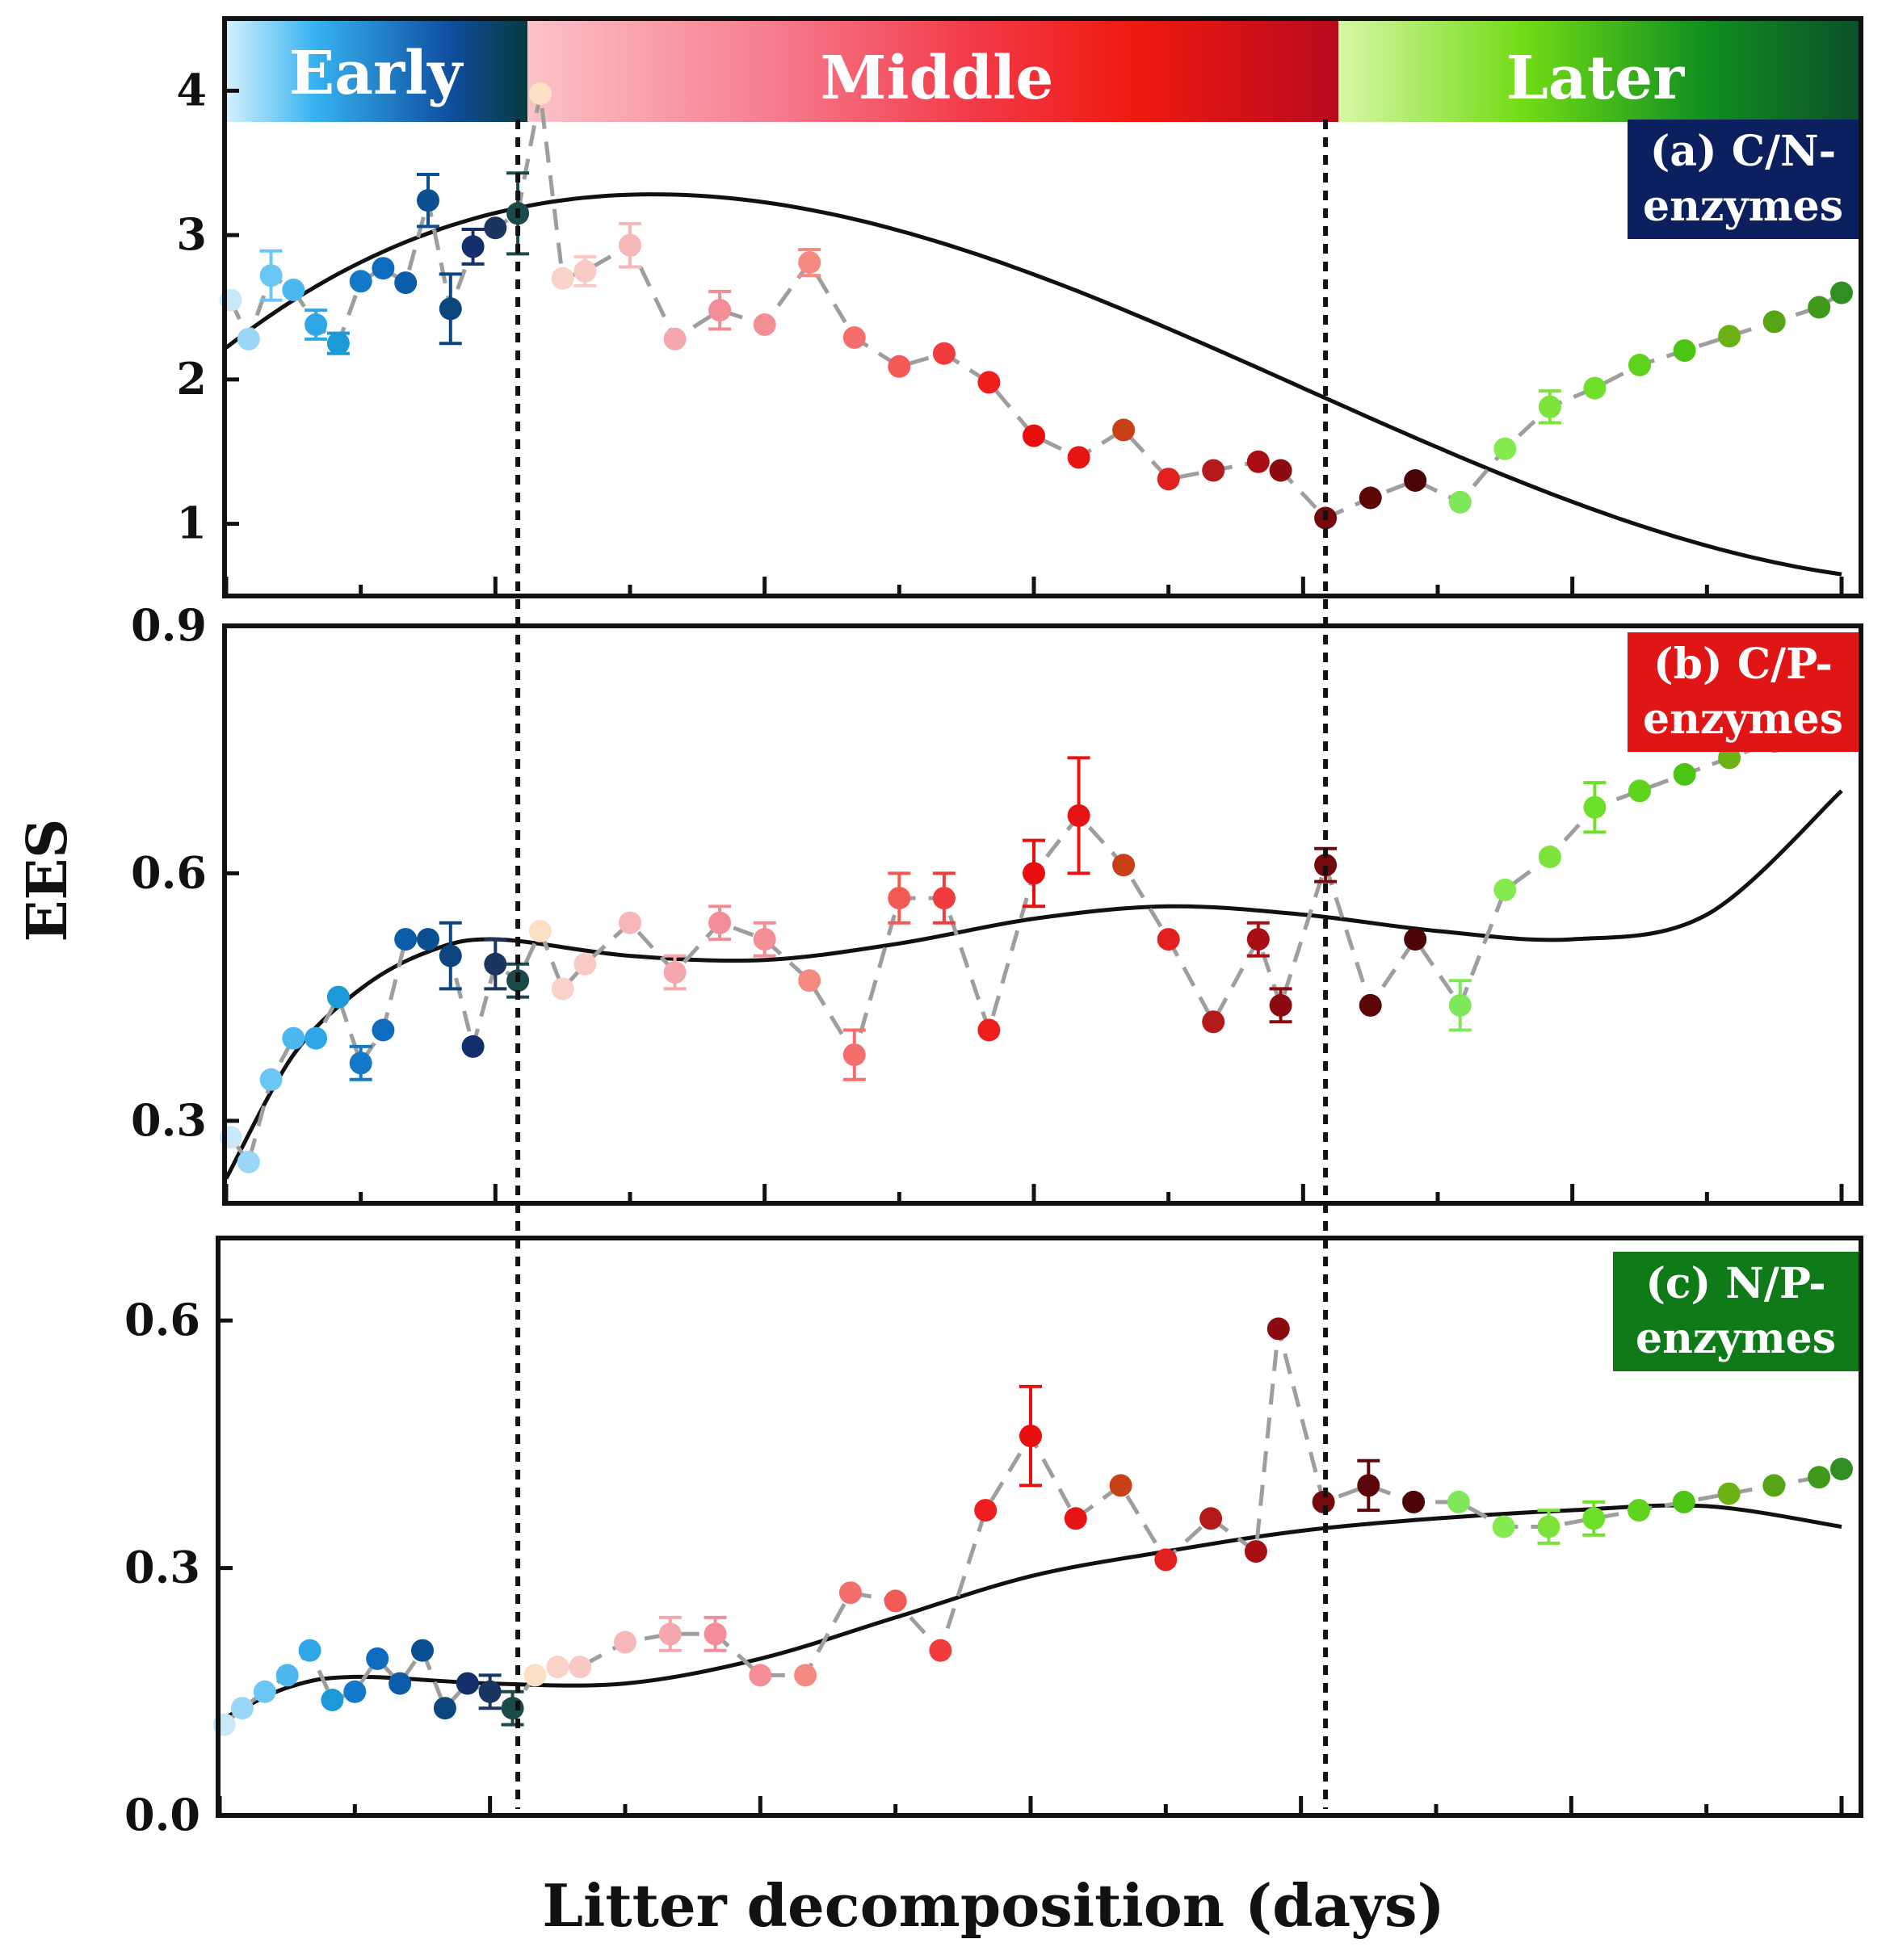 The height and width of the screenshot is (1960, 1886). I want to click on panel-c-tag: (c) N/P- enzymes, so click(1736, 1311).